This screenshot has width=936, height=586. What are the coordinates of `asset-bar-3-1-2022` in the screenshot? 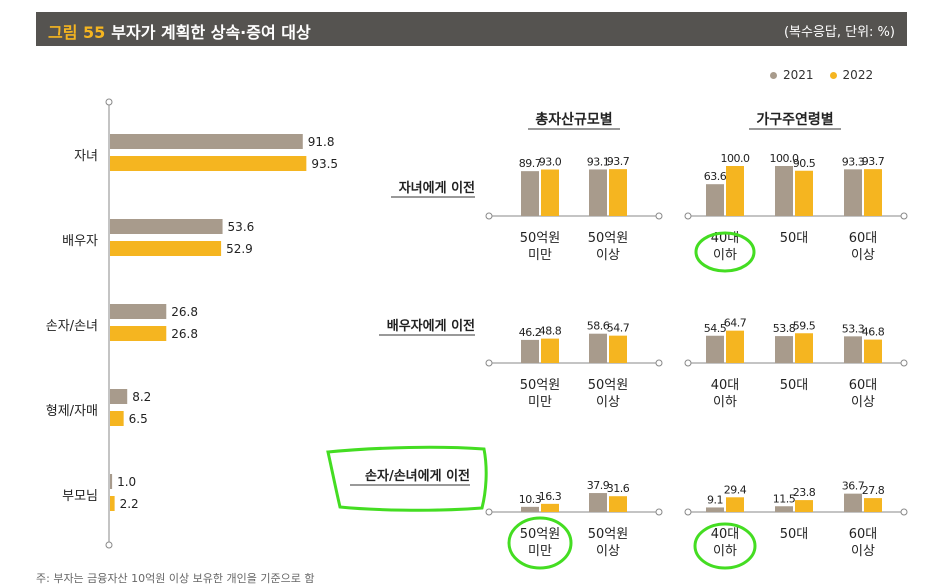 It's located at (550, 507).